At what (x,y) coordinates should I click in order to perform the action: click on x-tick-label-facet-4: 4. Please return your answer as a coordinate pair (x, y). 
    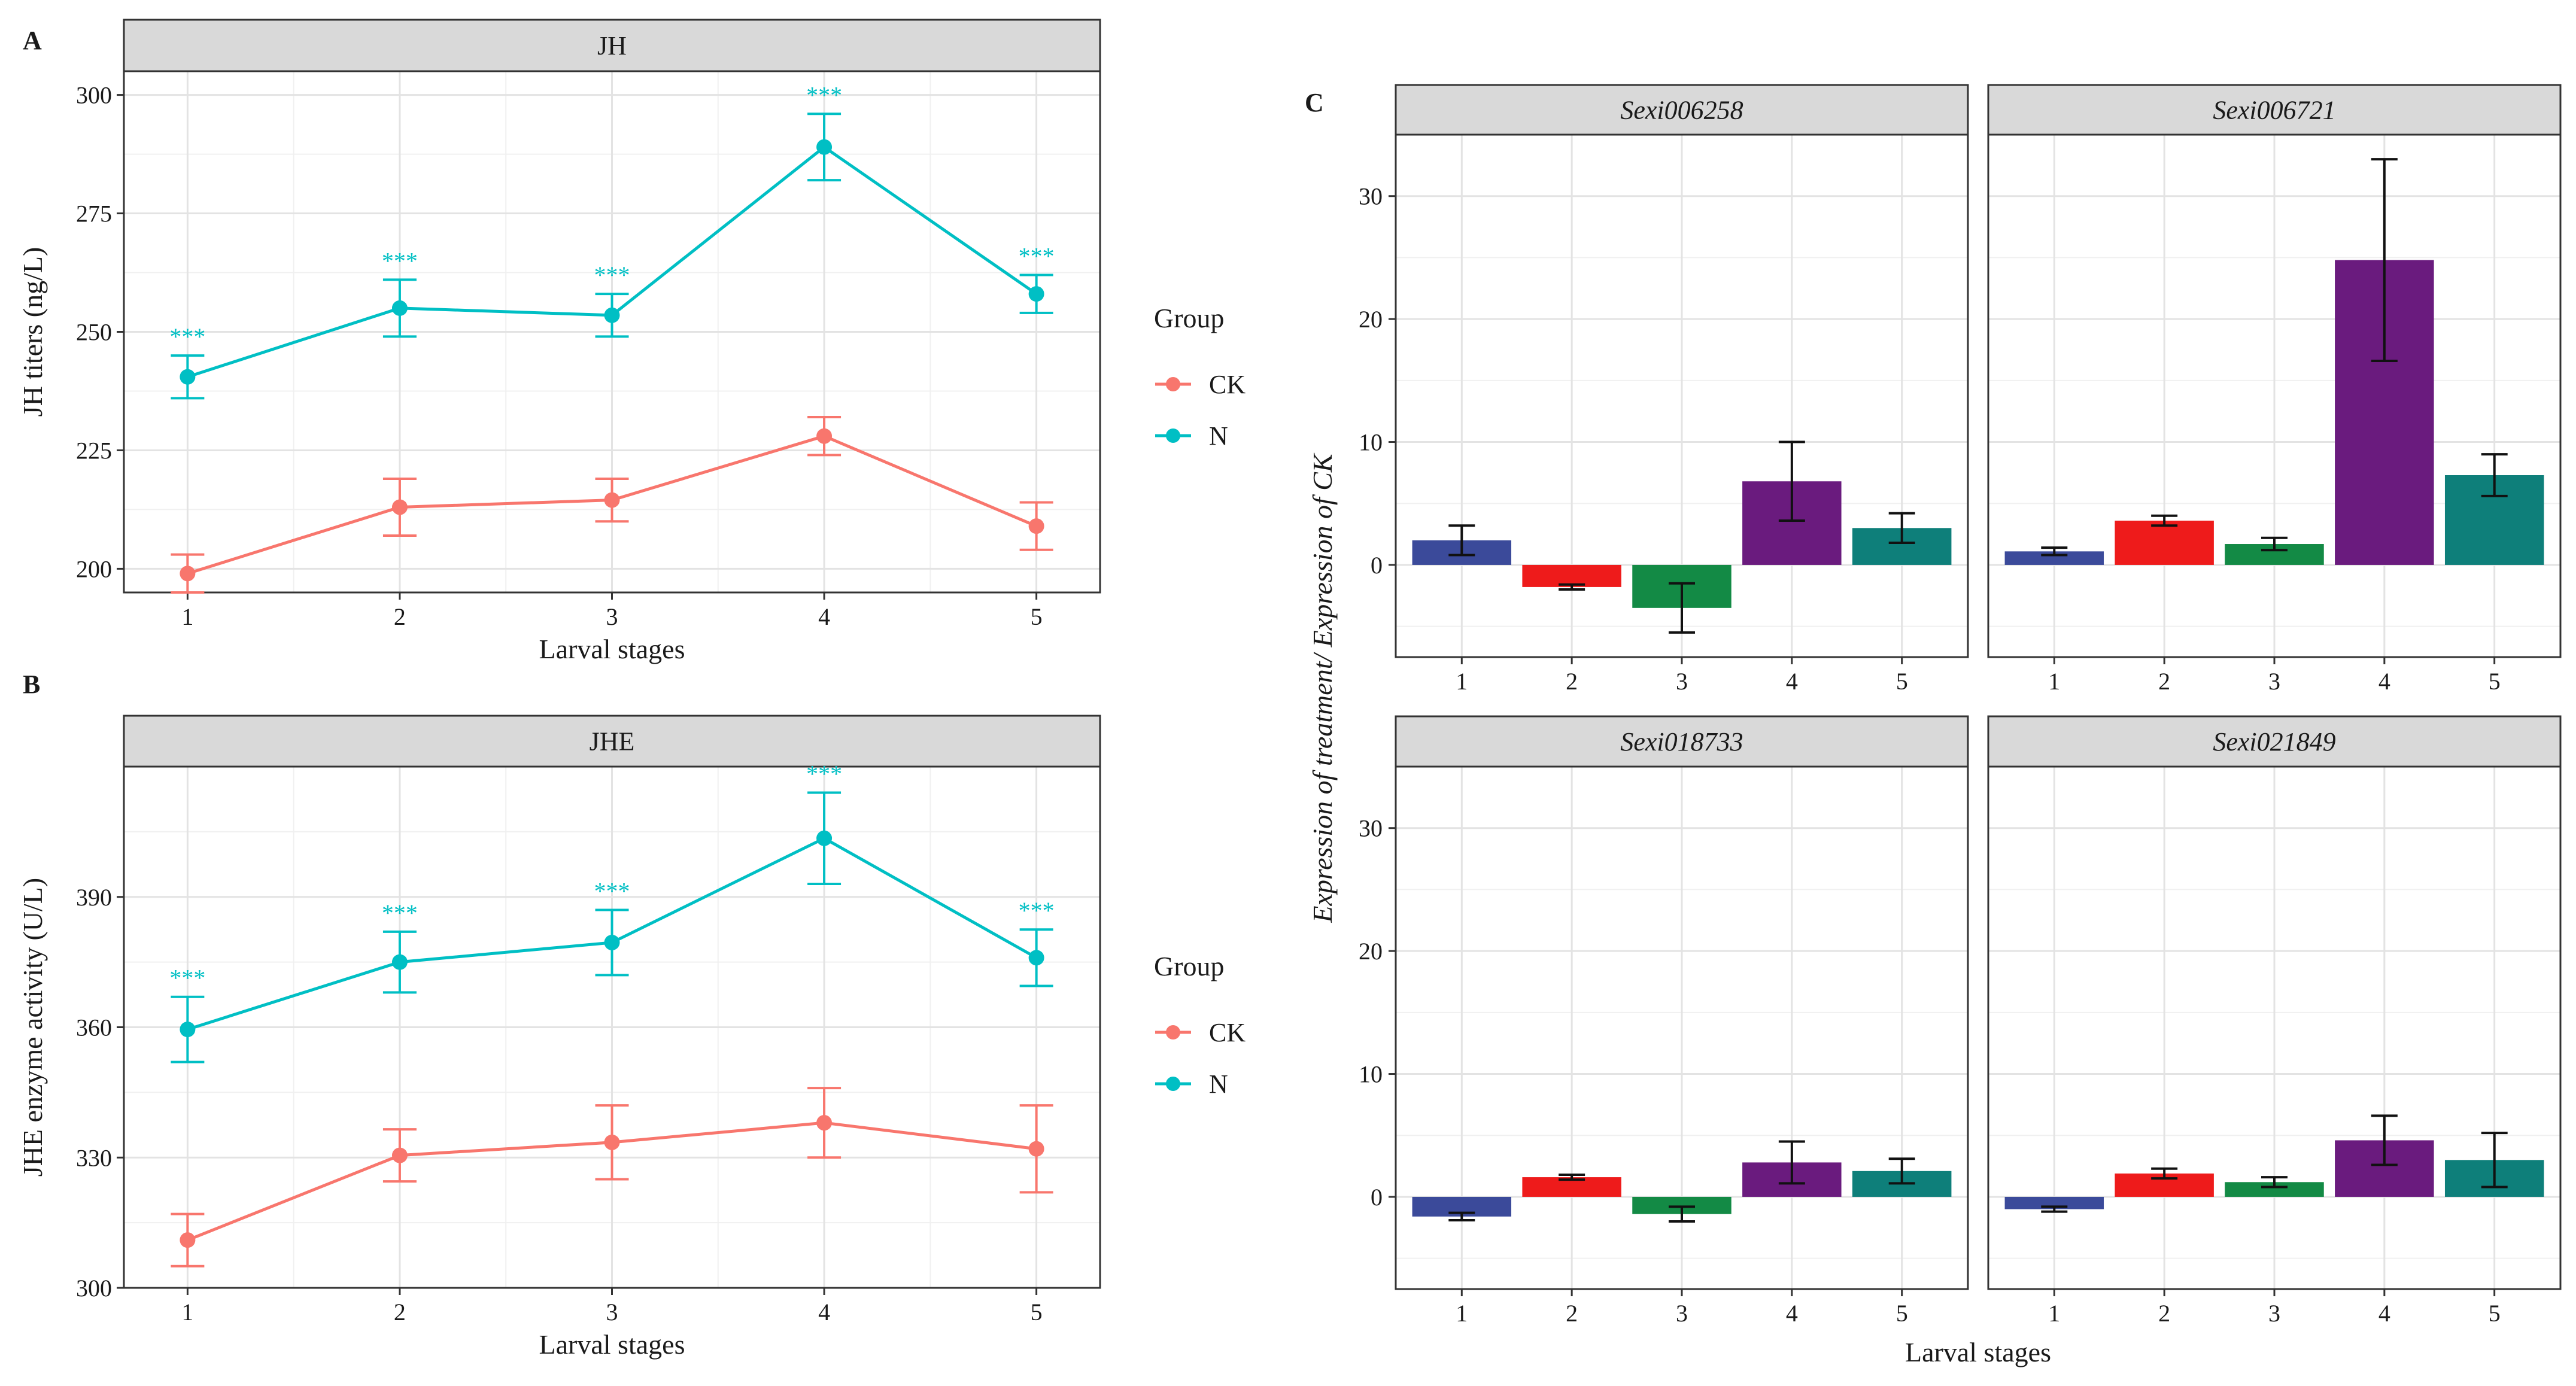
    Looking at the image, I should click on (2384, 1314).